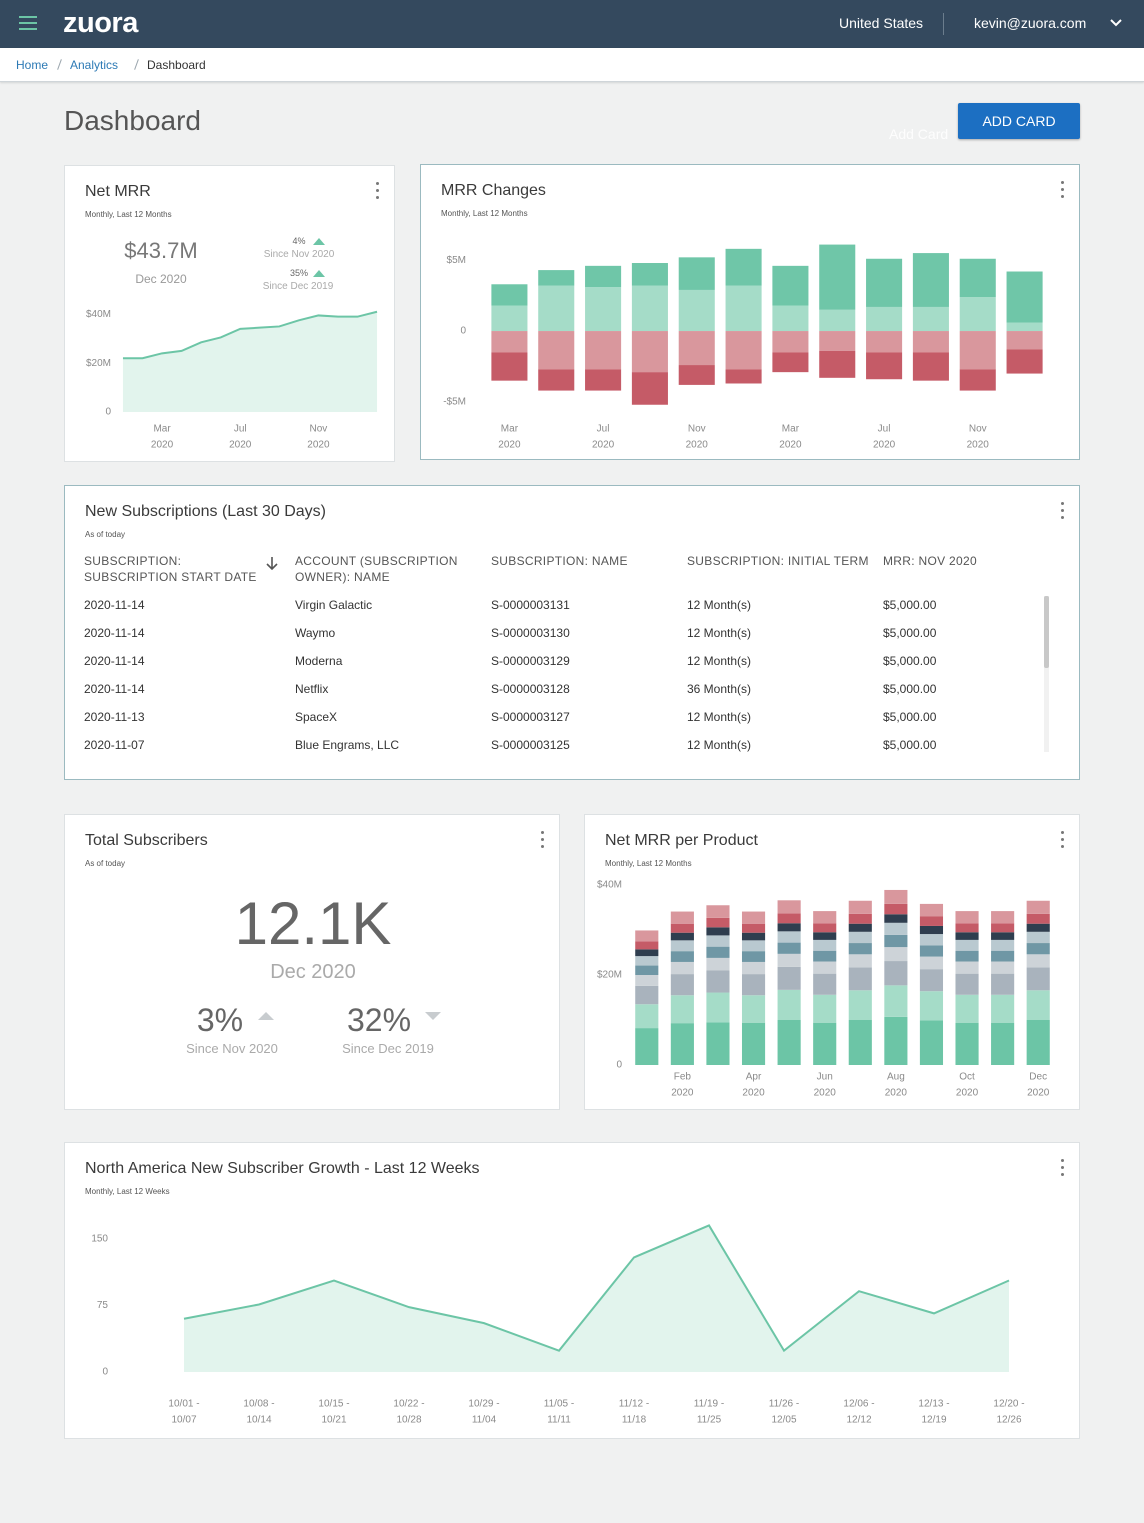 Image resolution: width=1144 pixels, height=1523 pixels. I want to click on table-cell: $5,000.00, so click(910, 717).